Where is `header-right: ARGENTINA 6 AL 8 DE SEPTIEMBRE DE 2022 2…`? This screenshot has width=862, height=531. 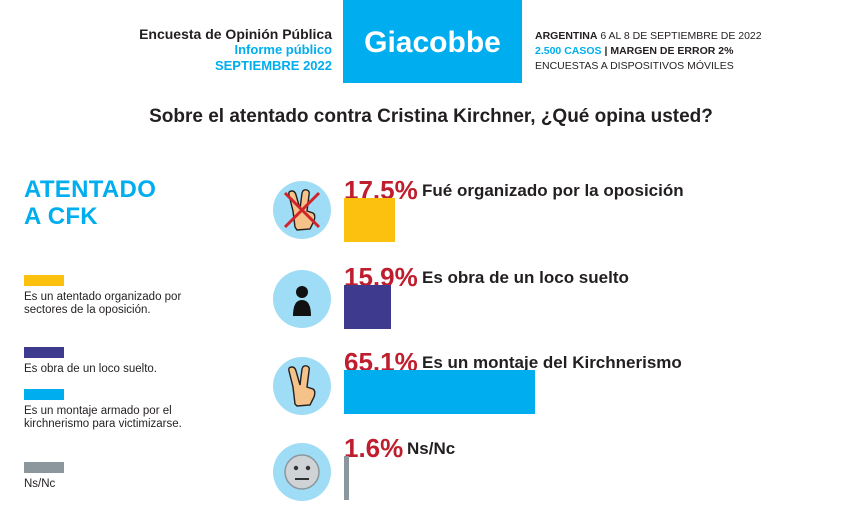 header-right: ARGENTINA 6 AL 8 DE SEPTIEMBRE DE 2022 2… is located at coordinates (648, 51).